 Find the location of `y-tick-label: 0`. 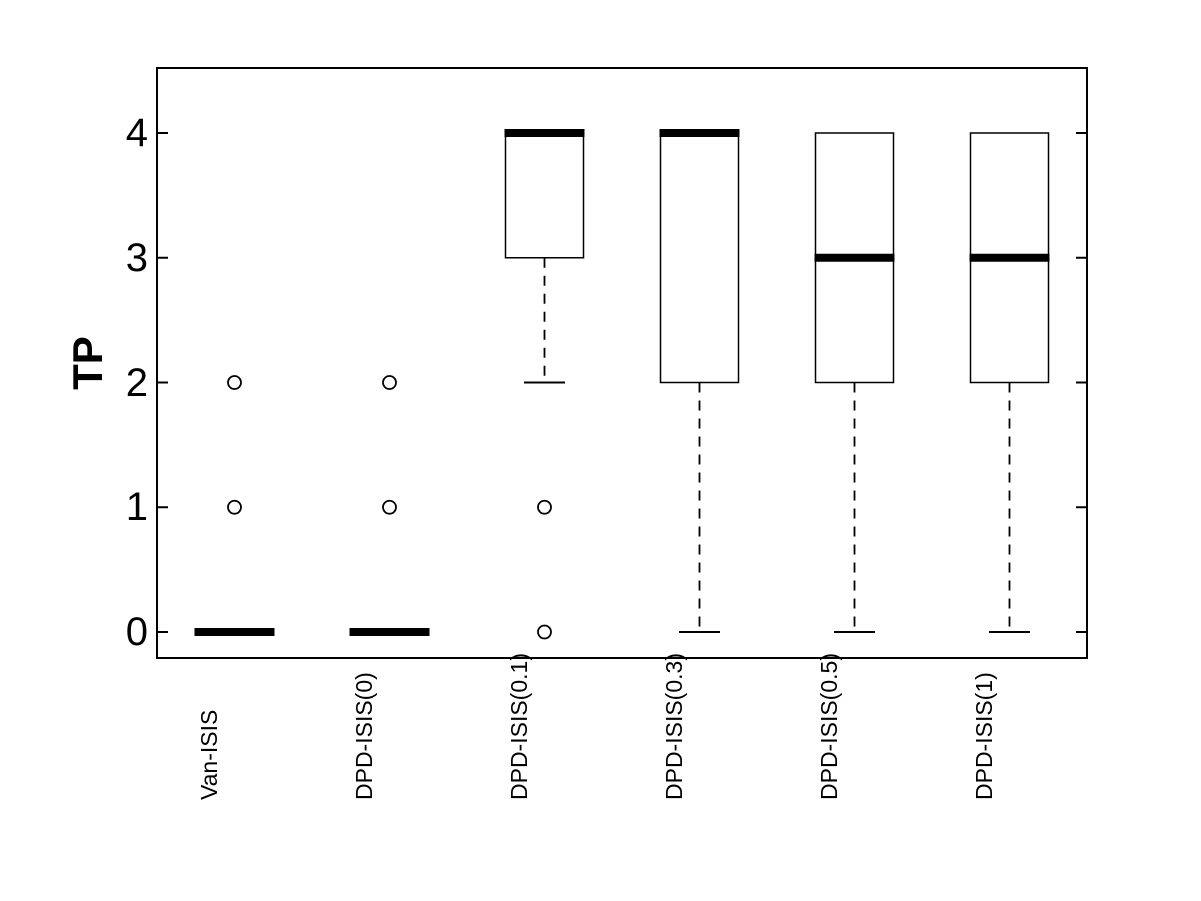

y-tick-label: 0 is located at coordinates (136, 632).